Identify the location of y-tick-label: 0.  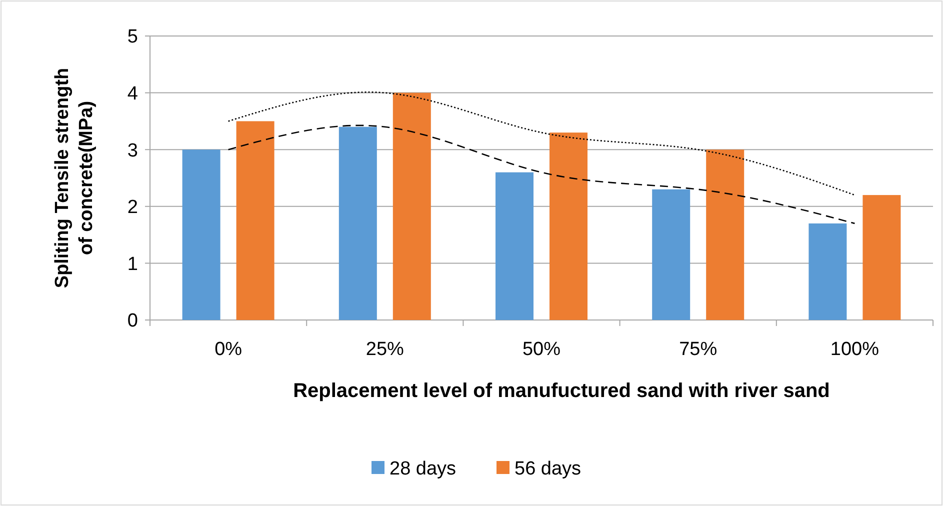
(132, 321).